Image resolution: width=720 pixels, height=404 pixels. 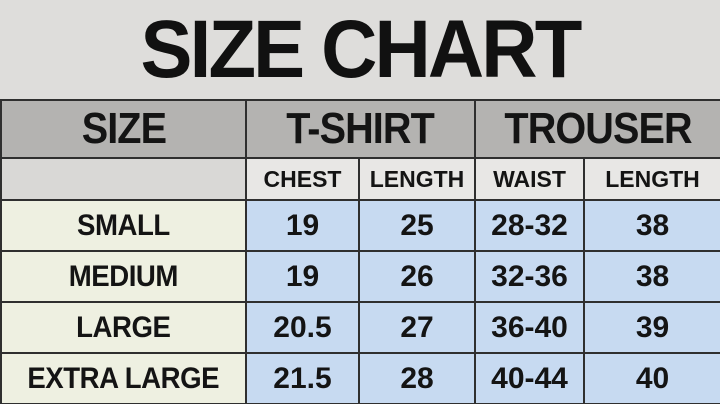 What do you see at coordinates (530, 276) in the screenshot?
I see `waist-cell: 32-36` at bounding box center [530, 276].